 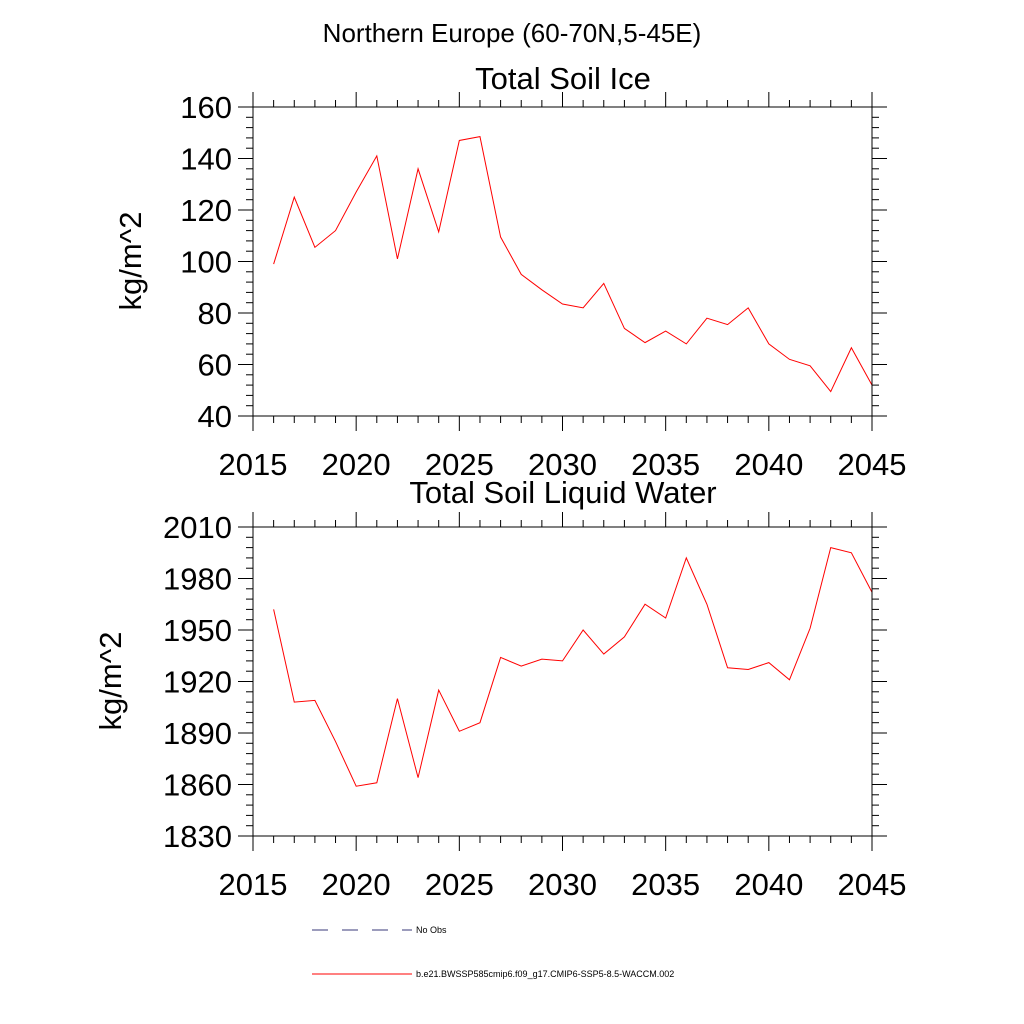 What do you see at coordinates (215, 416) in the screenshot?
I see `y-tick-label: 40` at bounding box center [215, 416].